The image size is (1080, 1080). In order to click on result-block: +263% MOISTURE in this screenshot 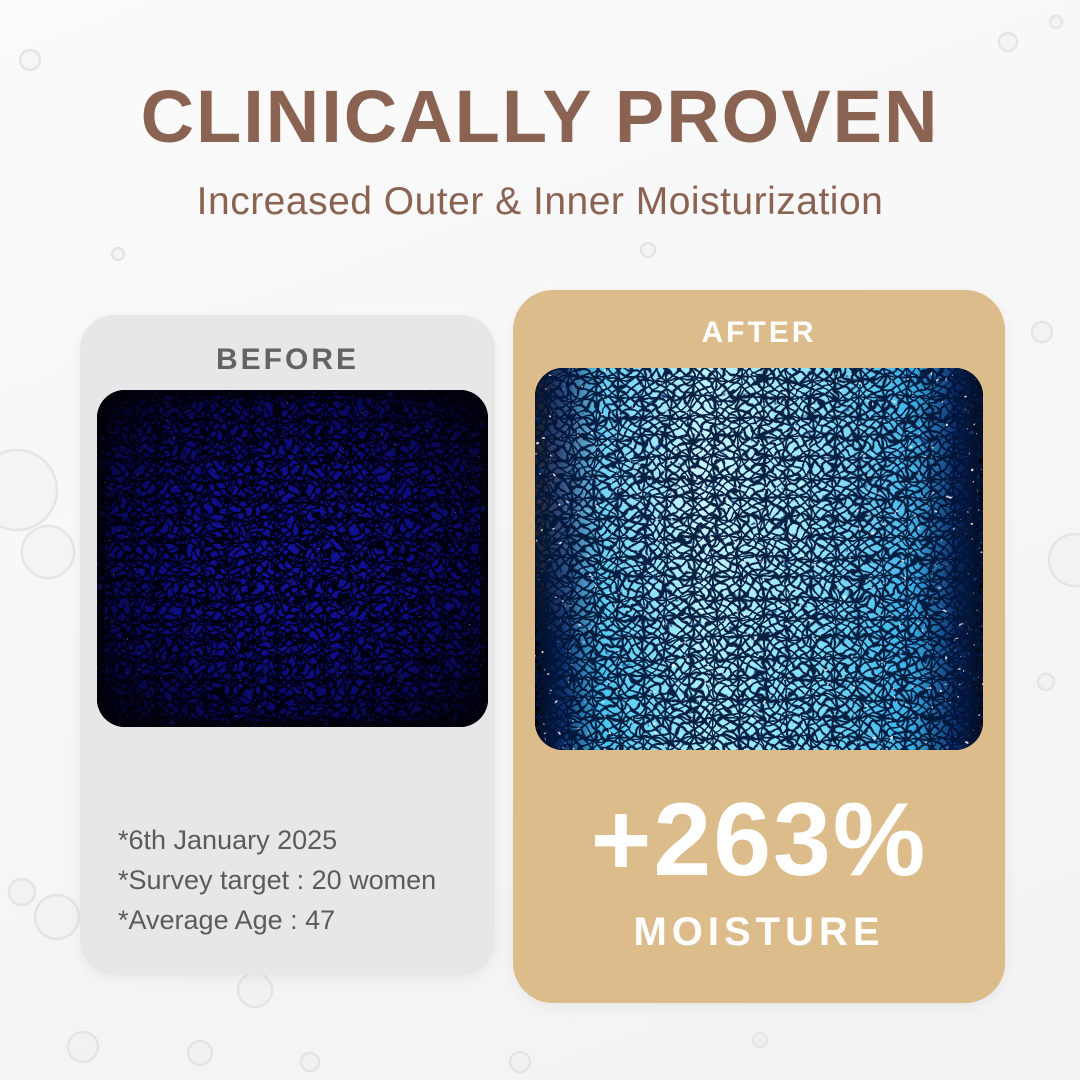, I will do `click(759, 871)`.